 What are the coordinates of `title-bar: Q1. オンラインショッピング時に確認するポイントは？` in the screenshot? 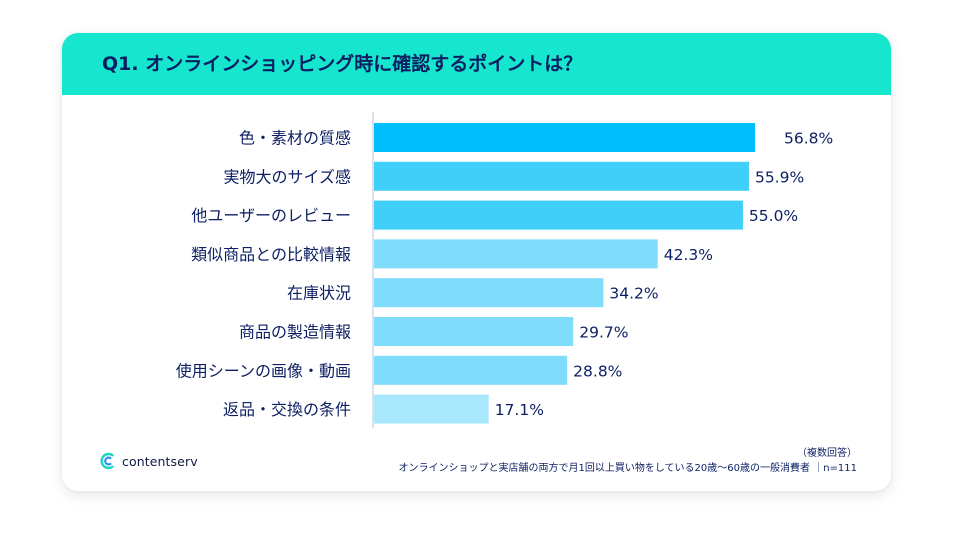 It's located at (476, 64).